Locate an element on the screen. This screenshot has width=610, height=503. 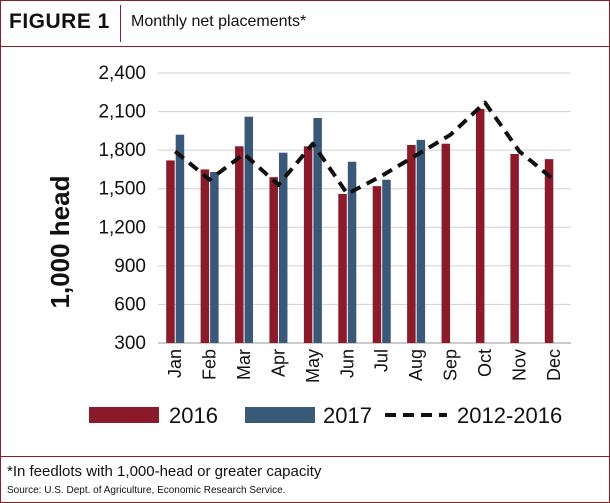
legend-swatch-2016 is located at coordinates (124, 415).